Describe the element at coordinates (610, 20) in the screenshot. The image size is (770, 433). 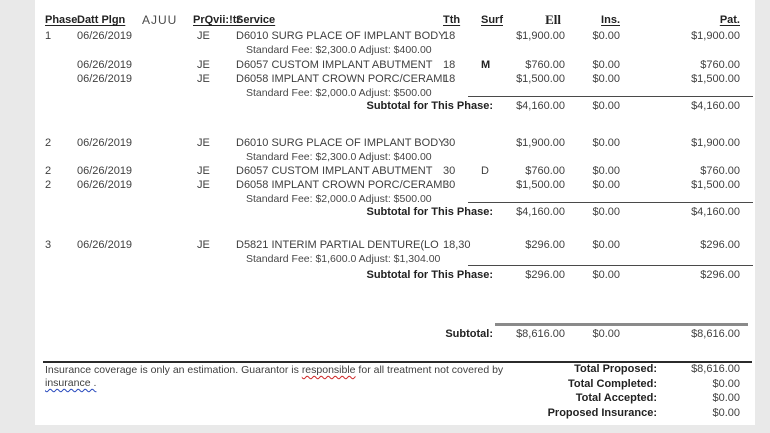
I see `header-insurance: Ins.` at that location.